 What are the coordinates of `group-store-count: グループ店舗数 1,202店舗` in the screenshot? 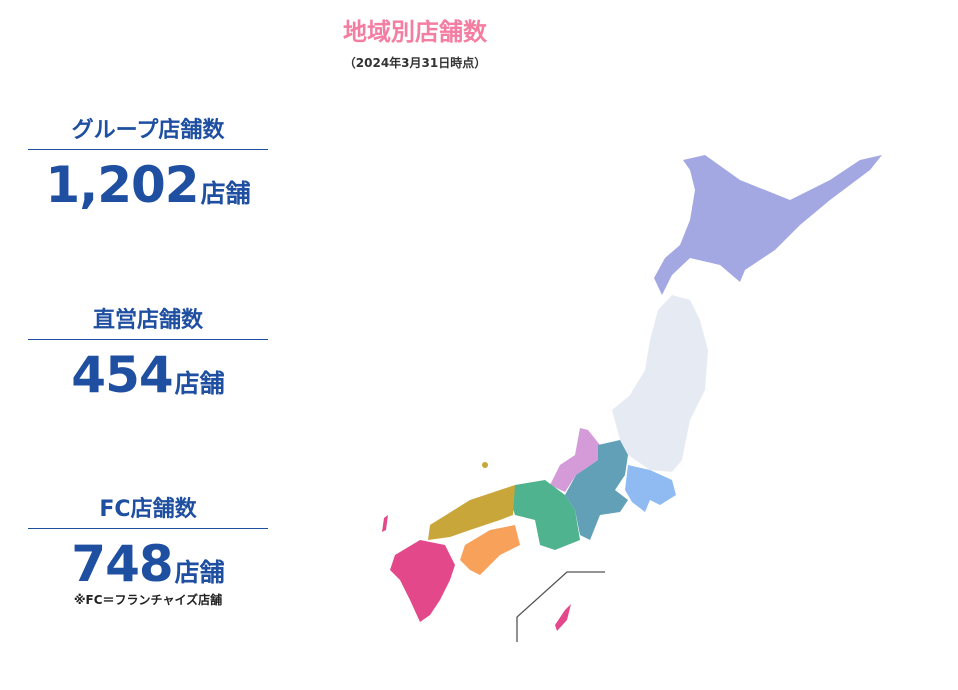 It's located at (148, 166).